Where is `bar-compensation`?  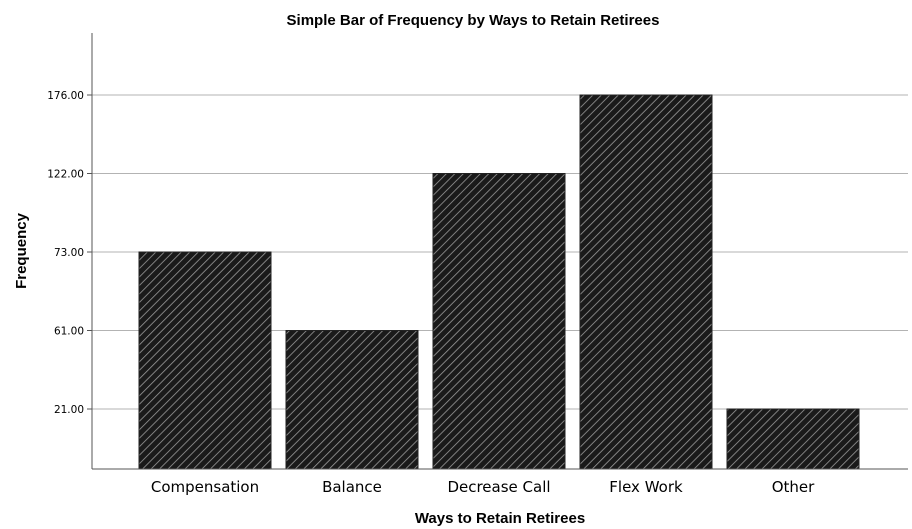
bar-compensation is located at coordinates (205, 360).